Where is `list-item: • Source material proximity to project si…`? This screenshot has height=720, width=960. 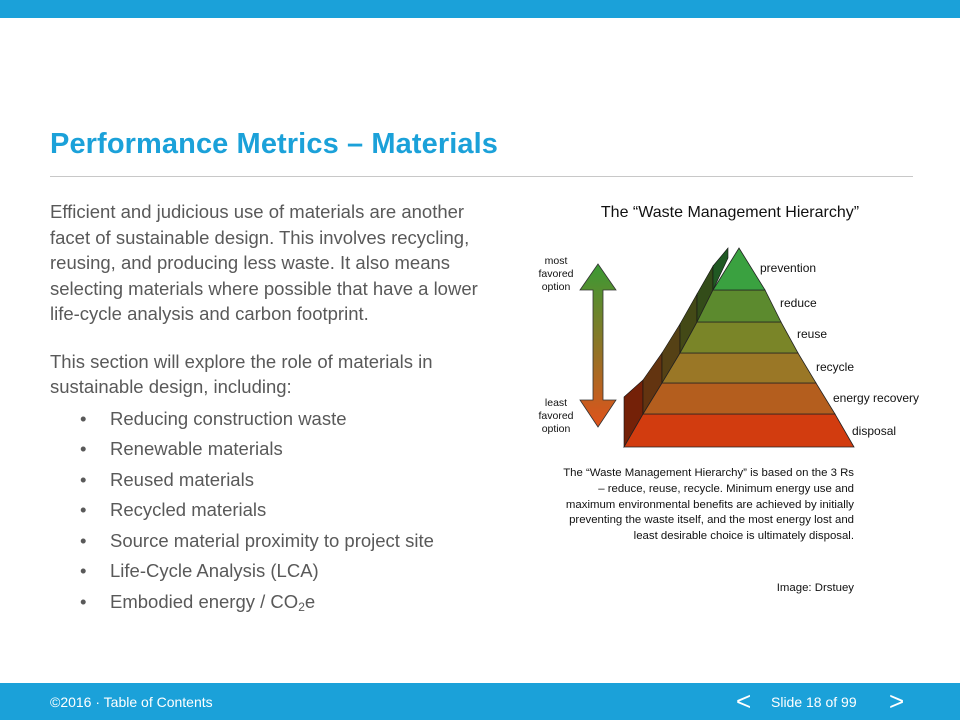 list-item: • Source material proximity to project si… is located at coordinates (270, 541).